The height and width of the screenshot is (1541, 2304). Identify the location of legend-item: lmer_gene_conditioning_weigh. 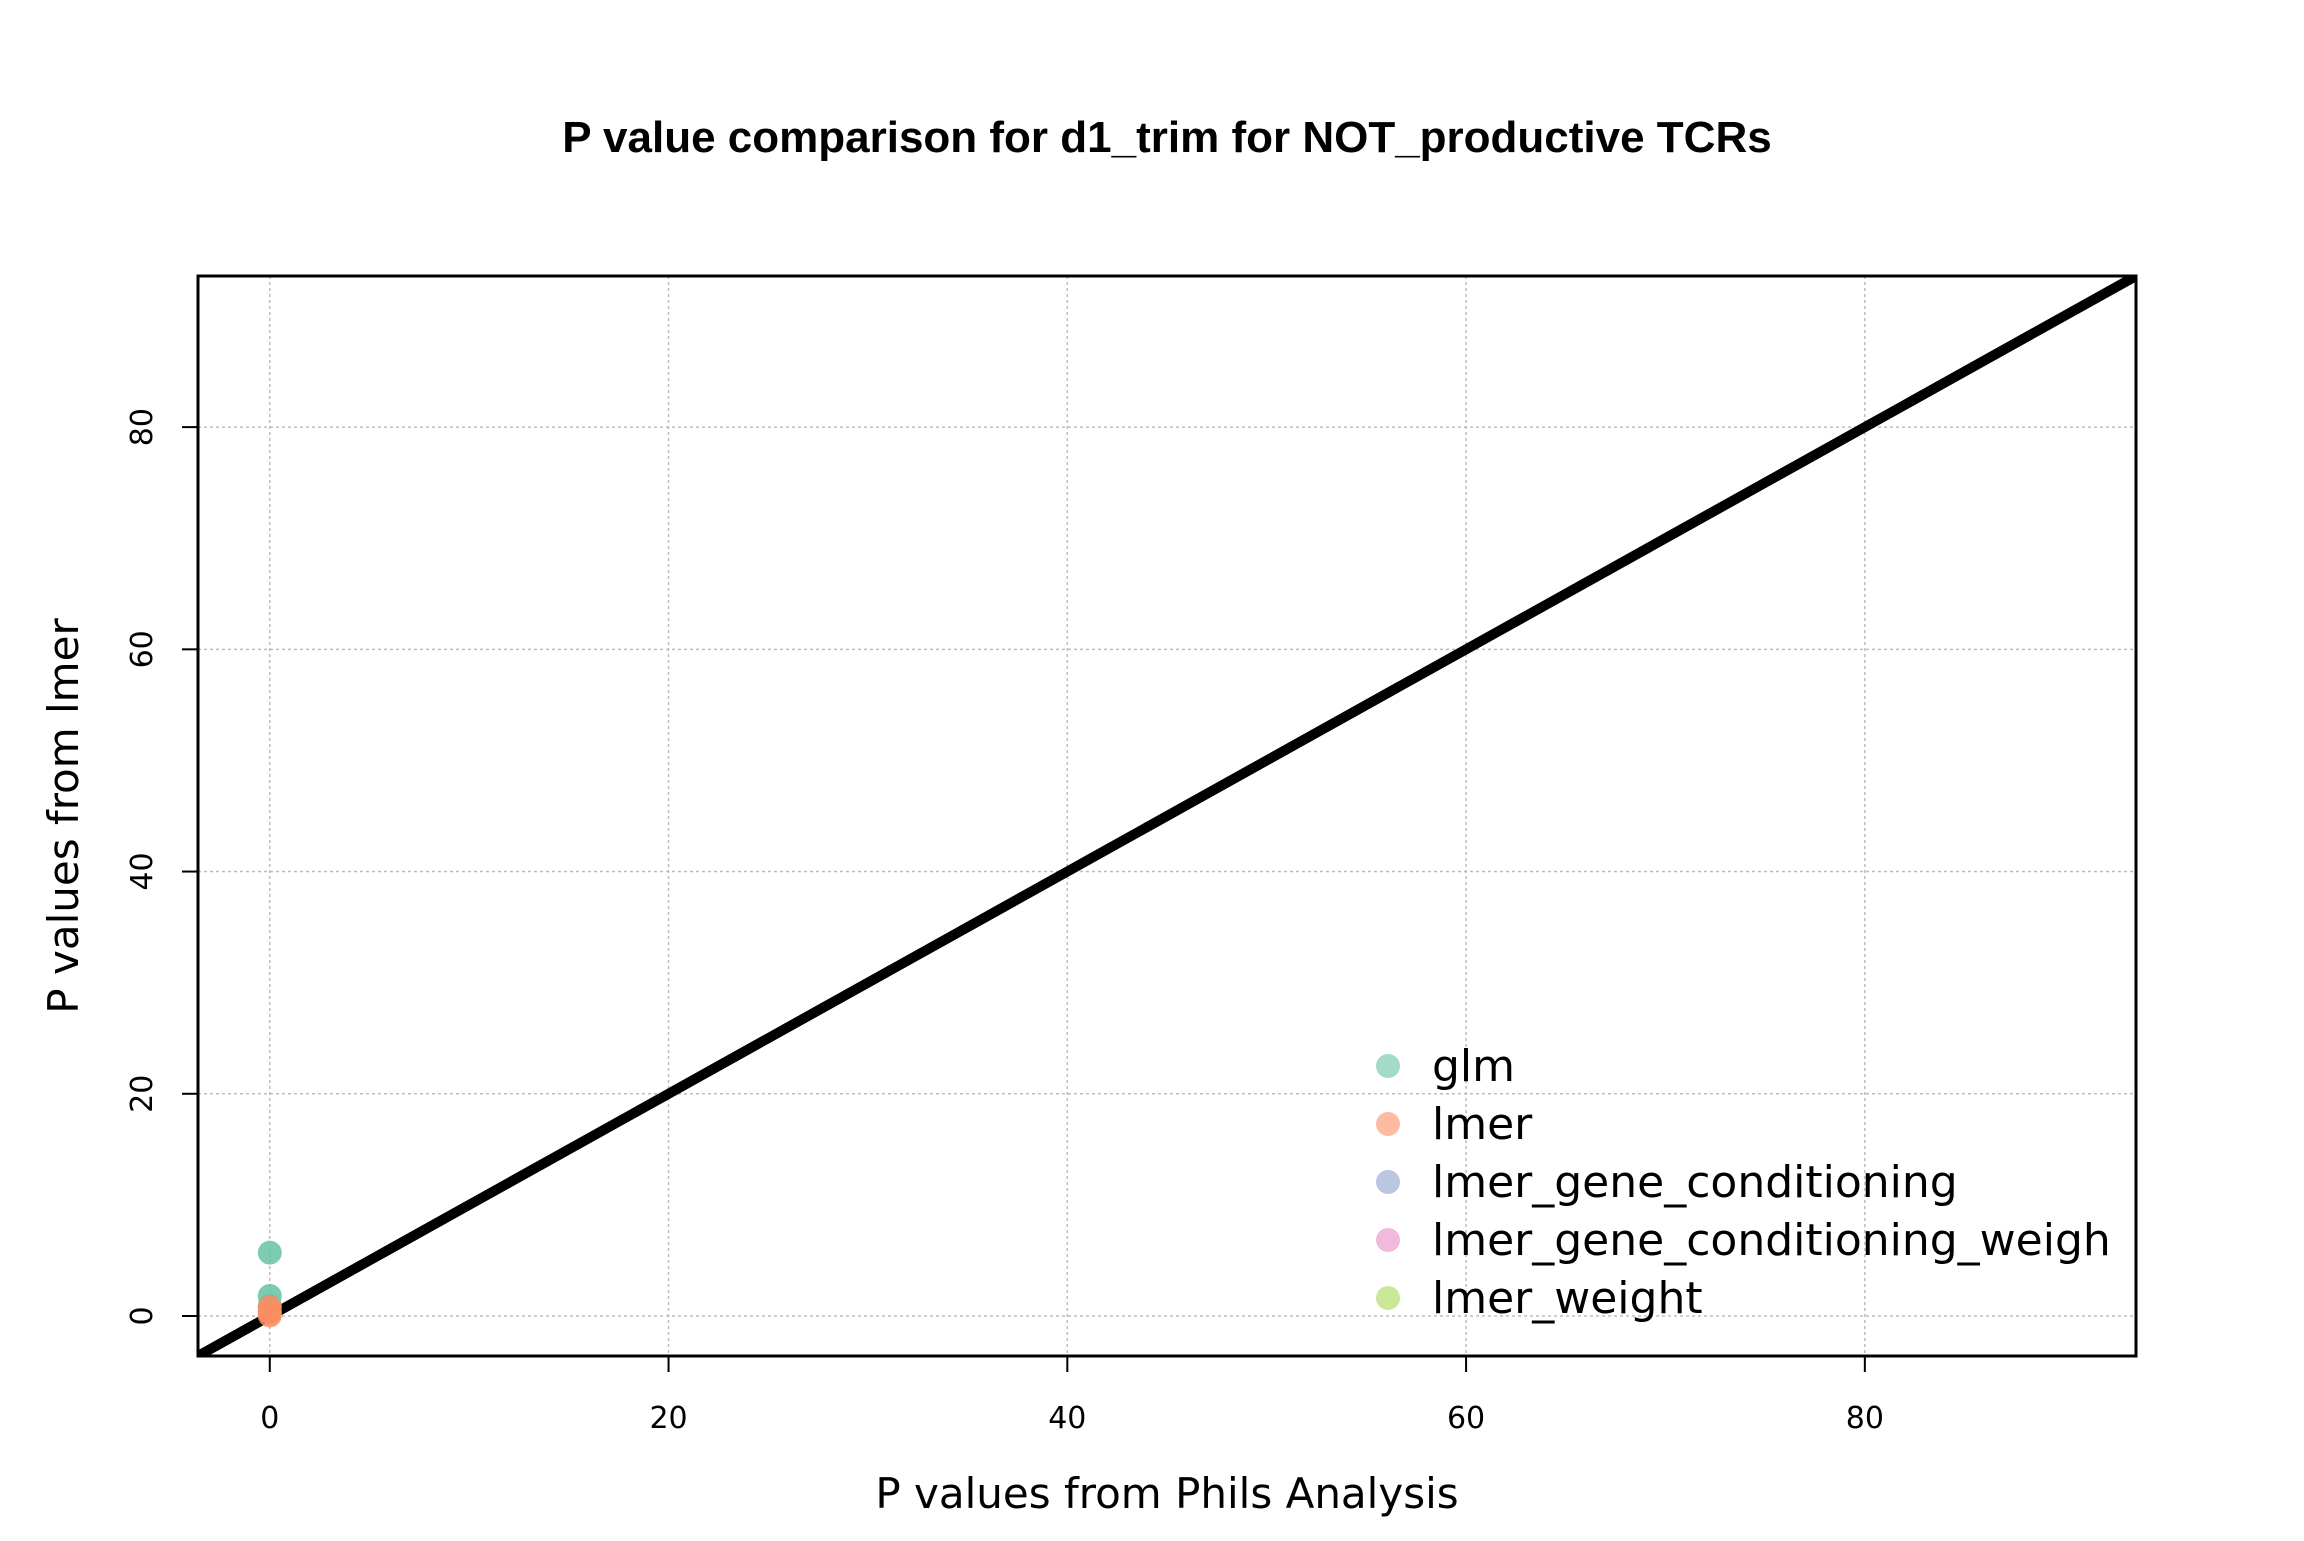
(1743, 1240).